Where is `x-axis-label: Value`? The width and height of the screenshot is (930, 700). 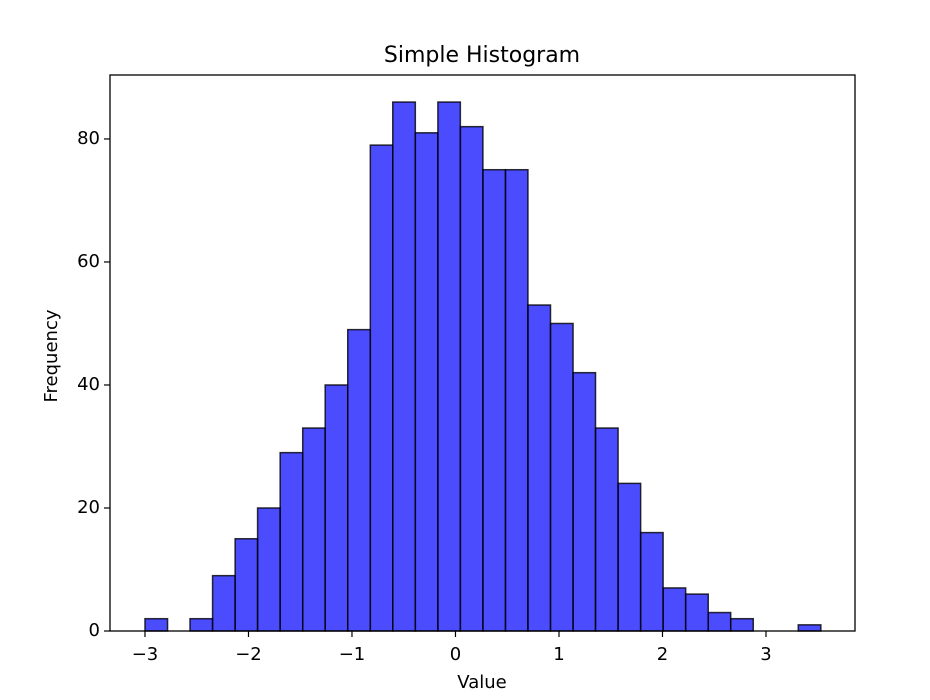 x-axis-label: Value is located at coordinates (481, 682).